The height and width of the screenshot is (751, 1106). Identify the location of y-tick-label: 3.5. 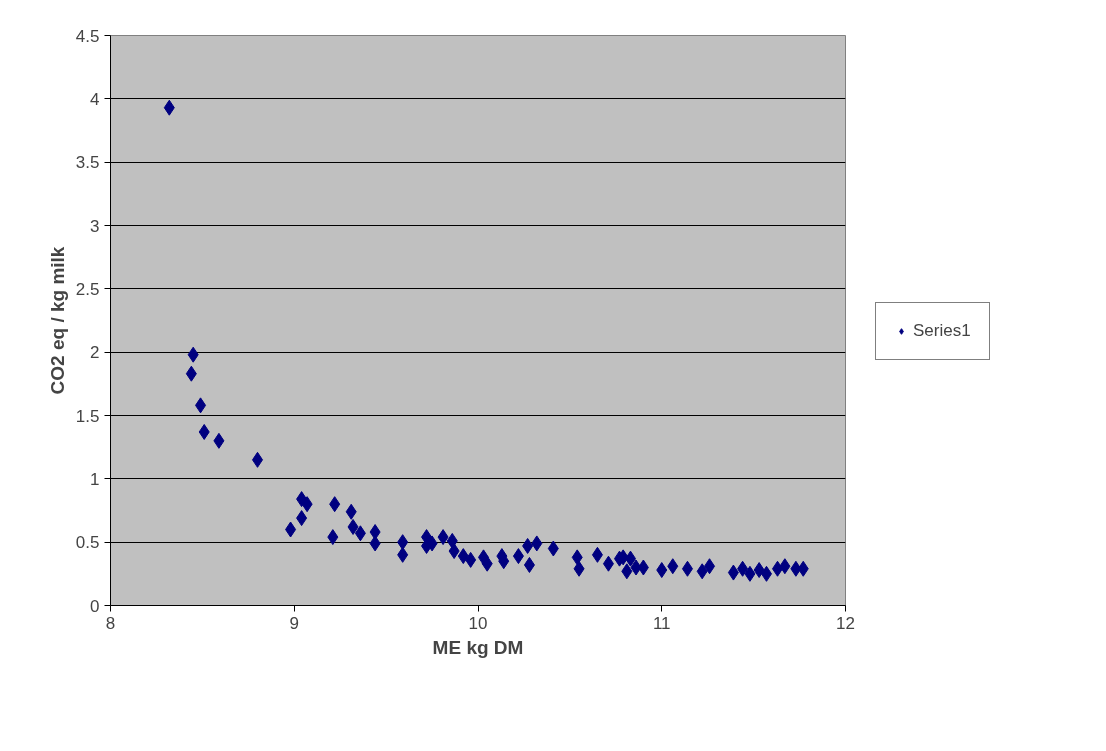
(87, 163).